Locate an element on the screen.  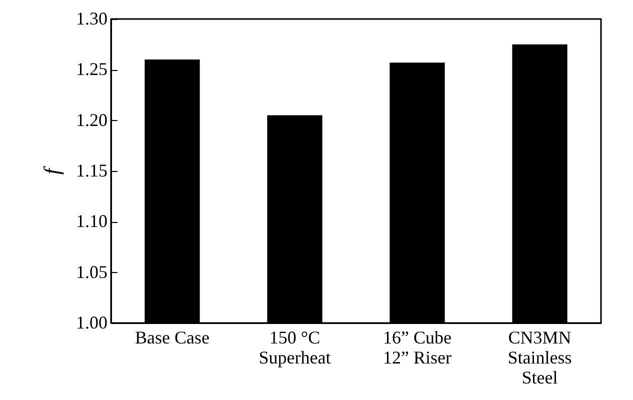
y-tick-label: 1.25 is located at coordinates (92, 69).